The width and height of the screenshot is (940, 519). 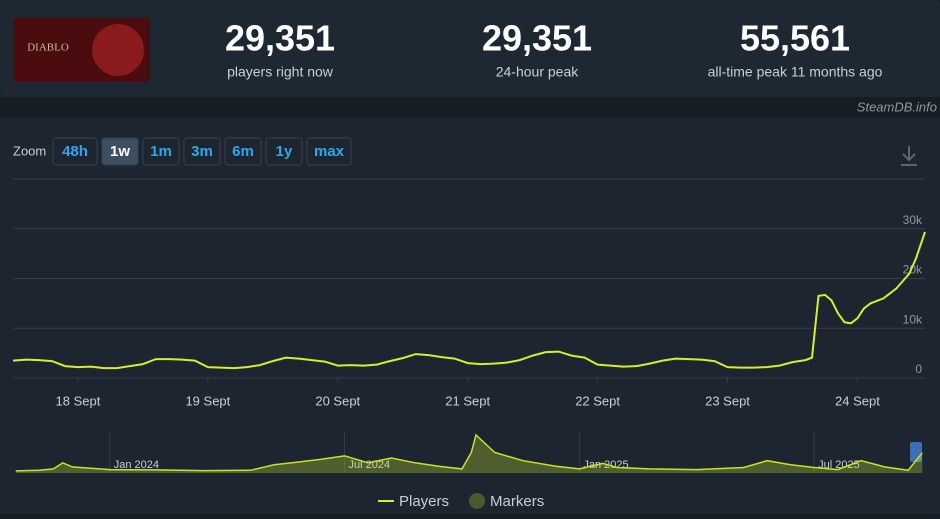 I want to click on zoom-button-label: 1m, so click(x=161, y=151).